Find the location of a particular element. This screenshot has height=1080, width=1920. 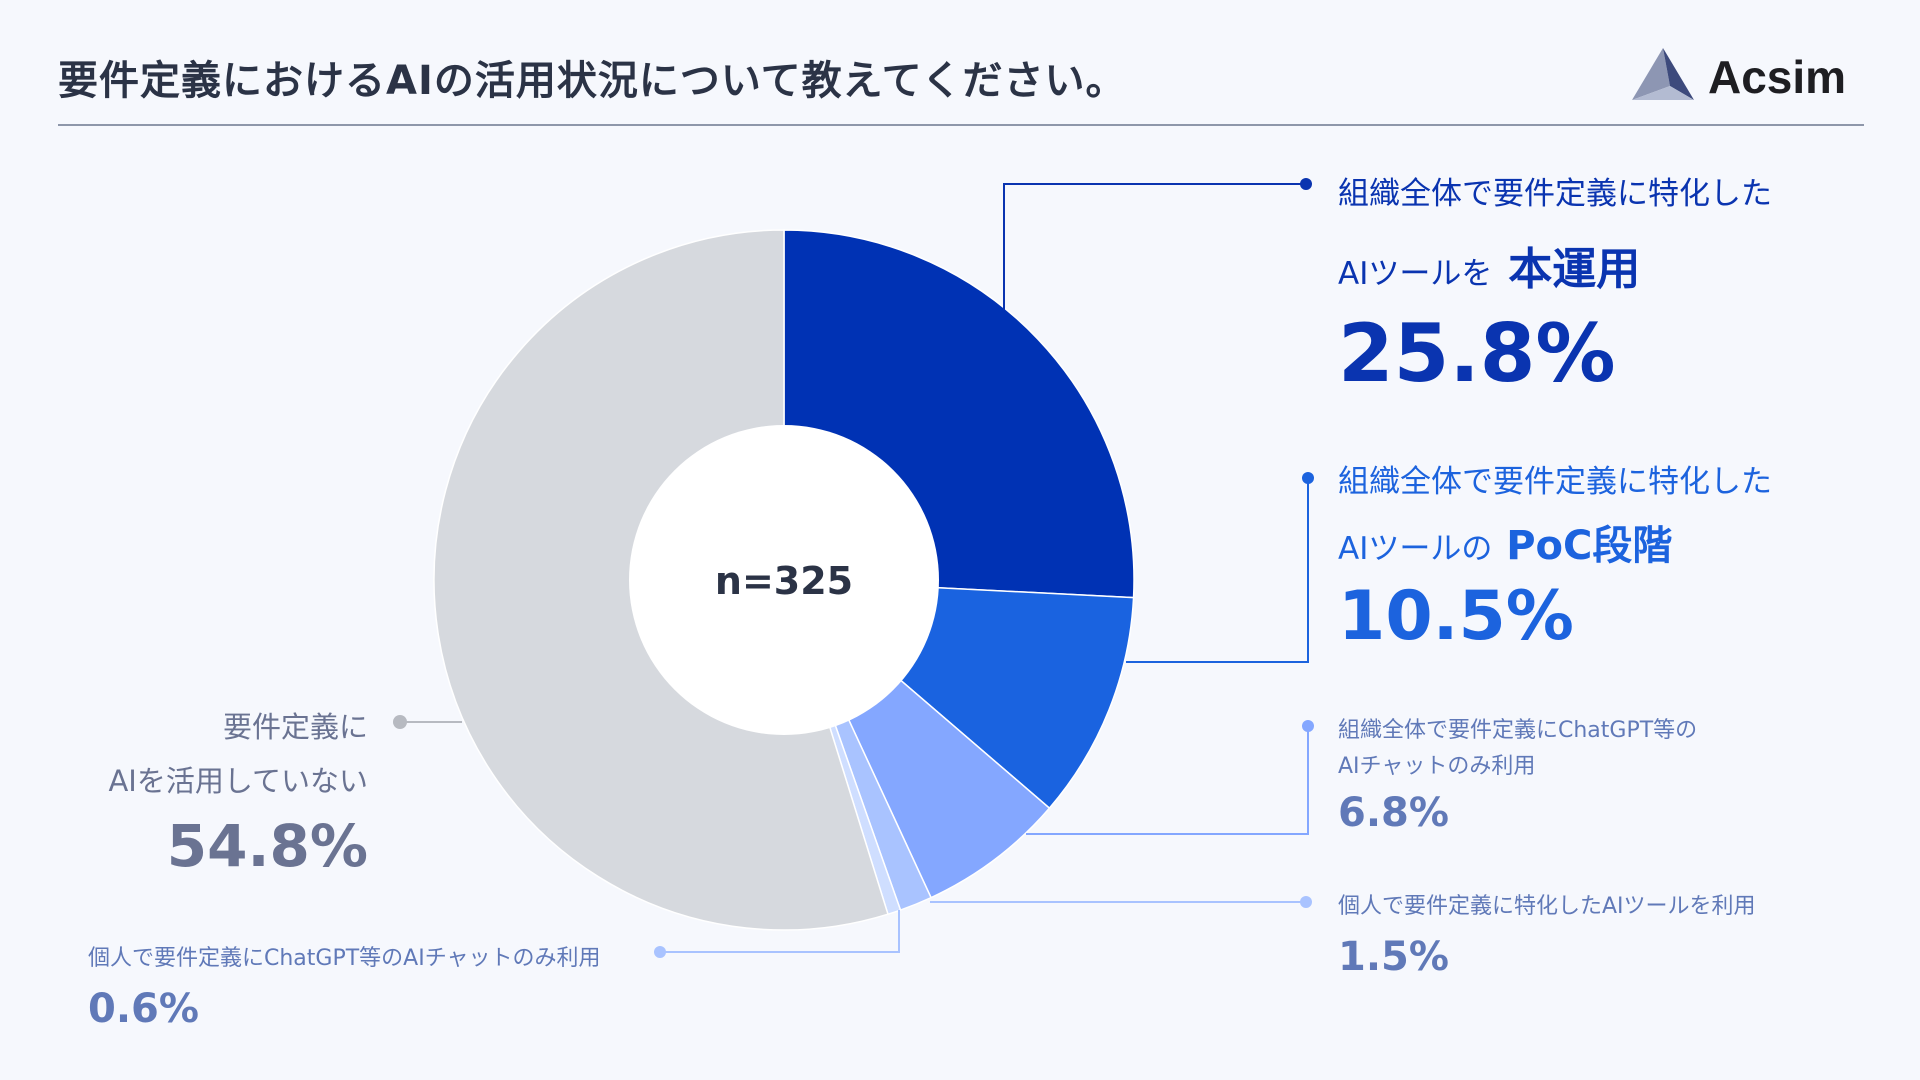

acsim-logo-icon is located at coordinates (1663, 74).